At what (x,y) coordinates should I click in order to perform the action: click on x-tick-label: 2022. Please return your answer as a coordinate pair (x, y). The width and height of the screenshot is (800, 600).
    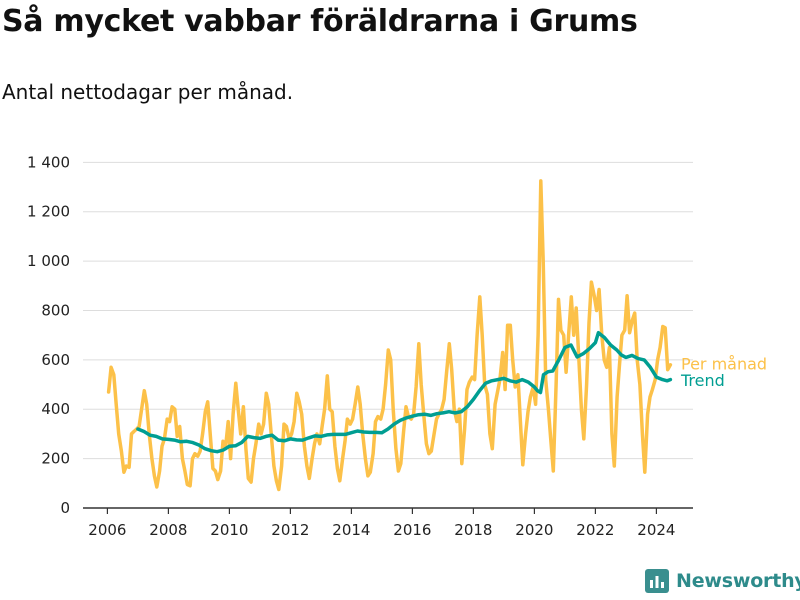
    Looking at the image, I should click on (595, 530).